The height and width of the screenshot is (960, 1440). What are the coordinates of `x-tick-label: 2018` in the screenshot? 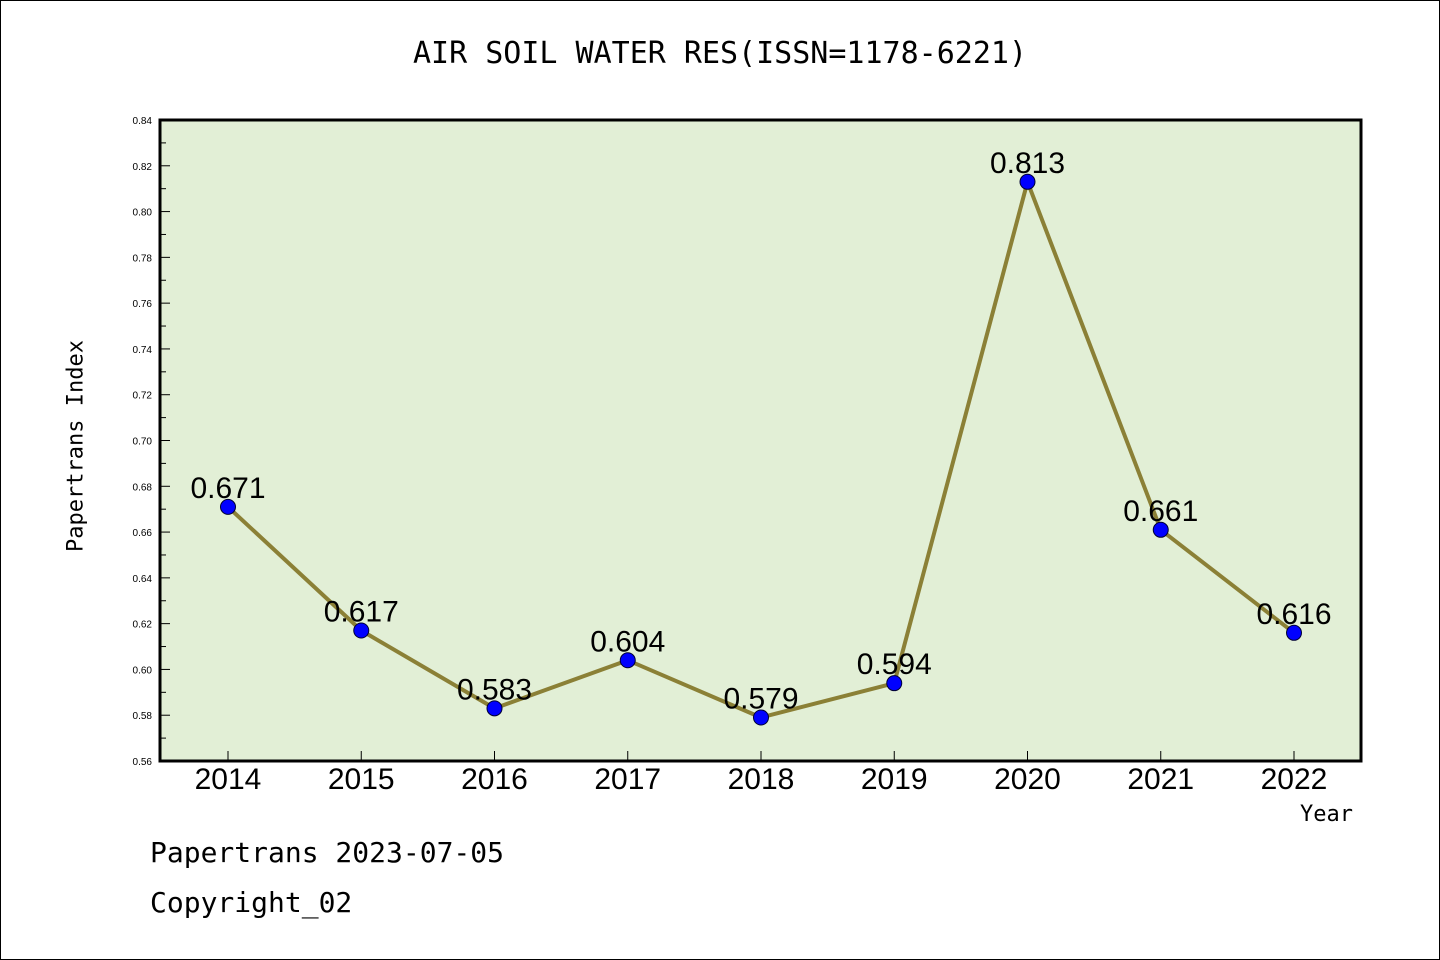 It's located at (761, 779).